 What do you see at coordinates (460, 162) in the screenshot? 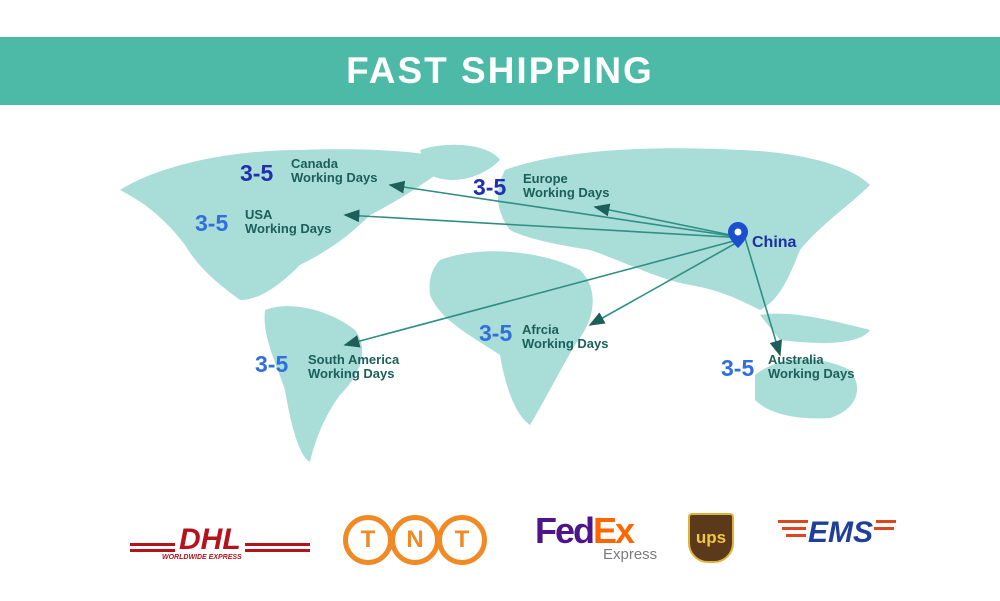
I see `greenland` at bounding box center [460, 162].